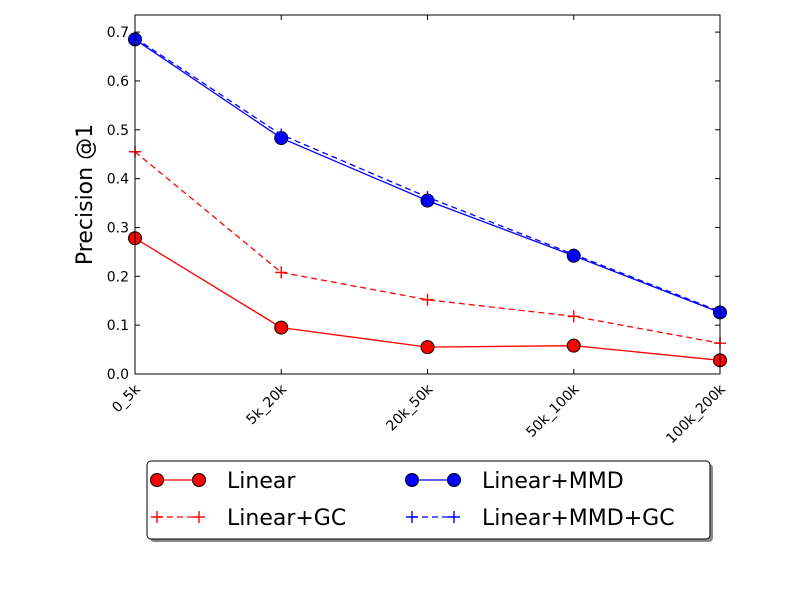 This screenshot has width=800, height=600. Describe the element at coordinates (696, 414) in the screenshot. I see `x-tick-label: 100k_200k` at that location.